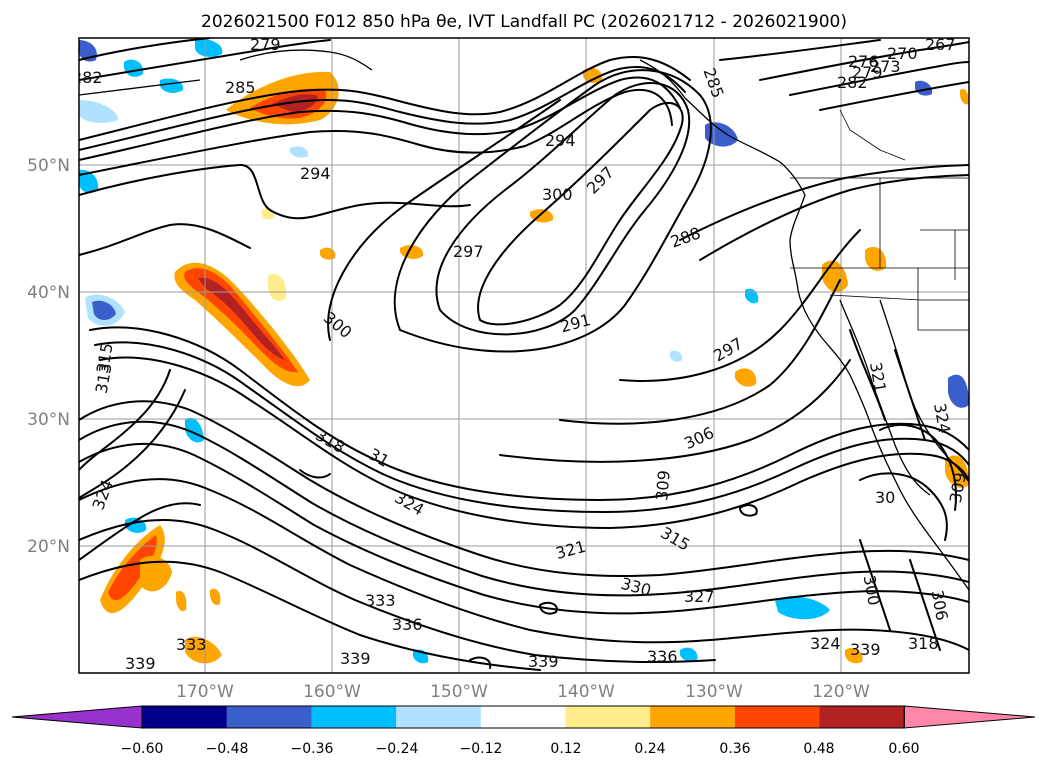 Image resolution: width=1047 pixels, height=767 pixels. I want to click on longitude-labels: 170°W 160°W 150°W 140°W 130°W 120°W, so click(523, 692).